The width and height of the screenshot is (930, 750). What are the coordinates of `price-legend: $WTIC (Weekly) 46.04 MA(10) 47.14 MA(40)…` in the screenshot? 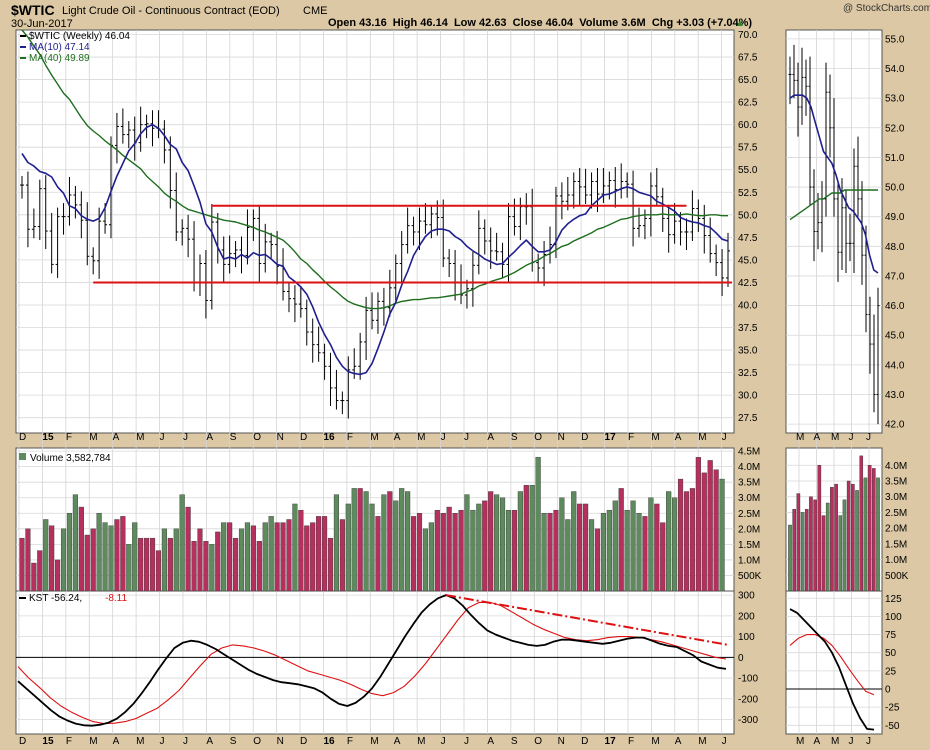 It's located at (75, 47).